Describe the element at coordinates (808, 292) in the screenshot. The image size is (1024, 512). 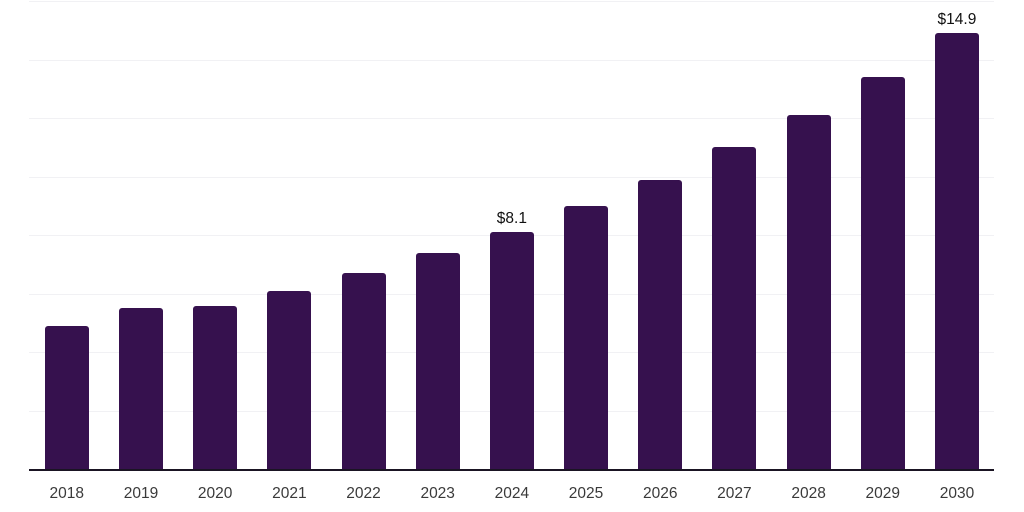
I see `bar-2028` at that location.